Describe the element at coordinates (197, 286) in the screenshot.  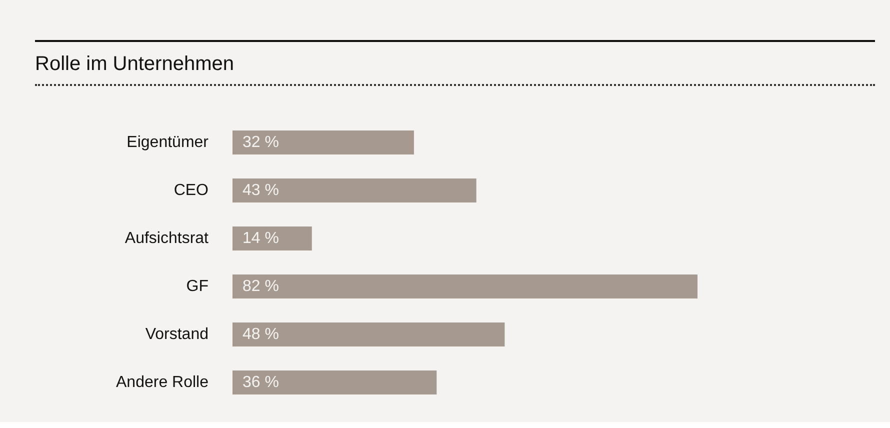
I see `y-tick-label: GF` at that location.